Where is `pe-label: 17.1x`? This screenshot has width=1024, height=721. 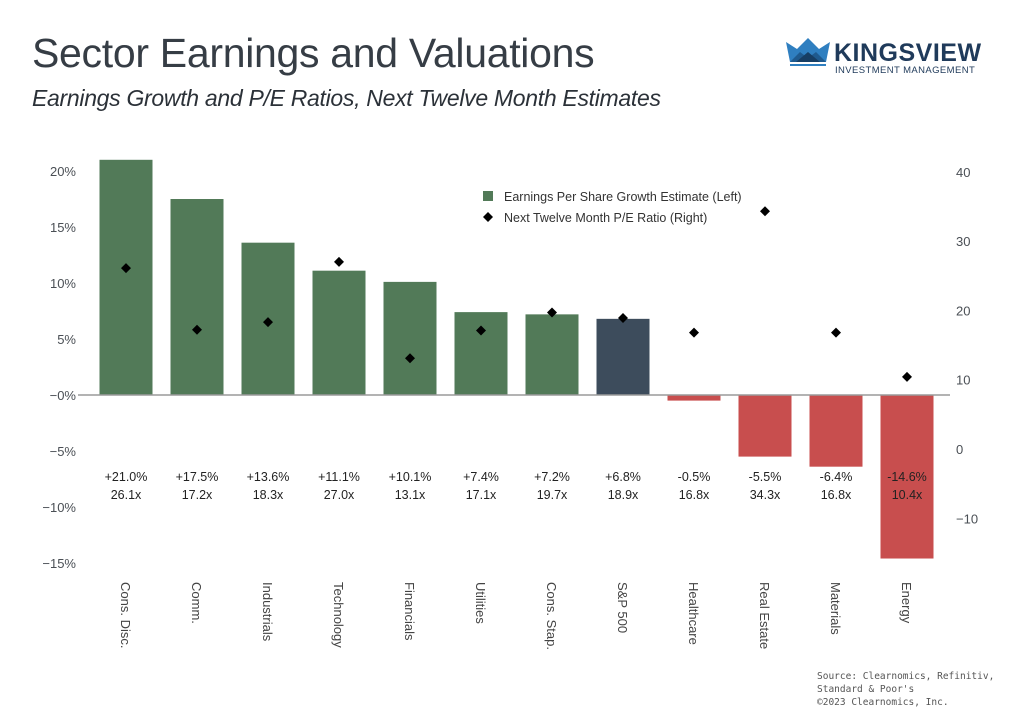
pe-label: 17.1x is located at coordinates (481, 495).